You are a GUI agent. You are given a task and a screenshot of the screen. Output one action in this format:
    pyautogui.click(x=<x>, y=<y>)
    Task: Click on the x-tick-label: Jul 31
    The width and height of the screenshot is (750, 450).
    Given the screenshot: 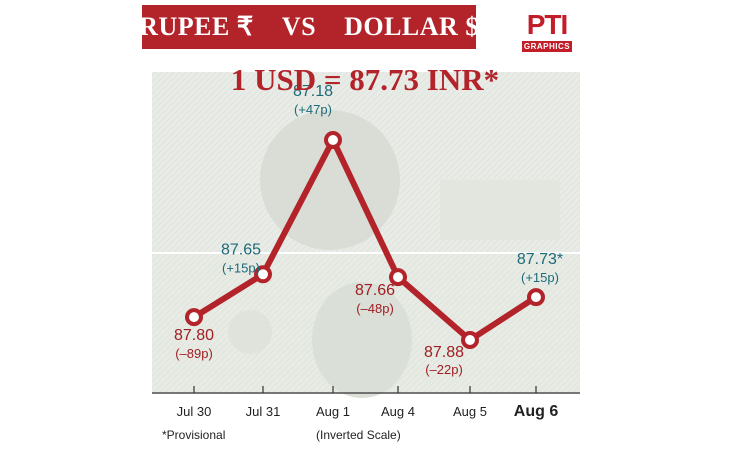 What is the action you would take?
    pyautogui.click(x=263, y=411)
    